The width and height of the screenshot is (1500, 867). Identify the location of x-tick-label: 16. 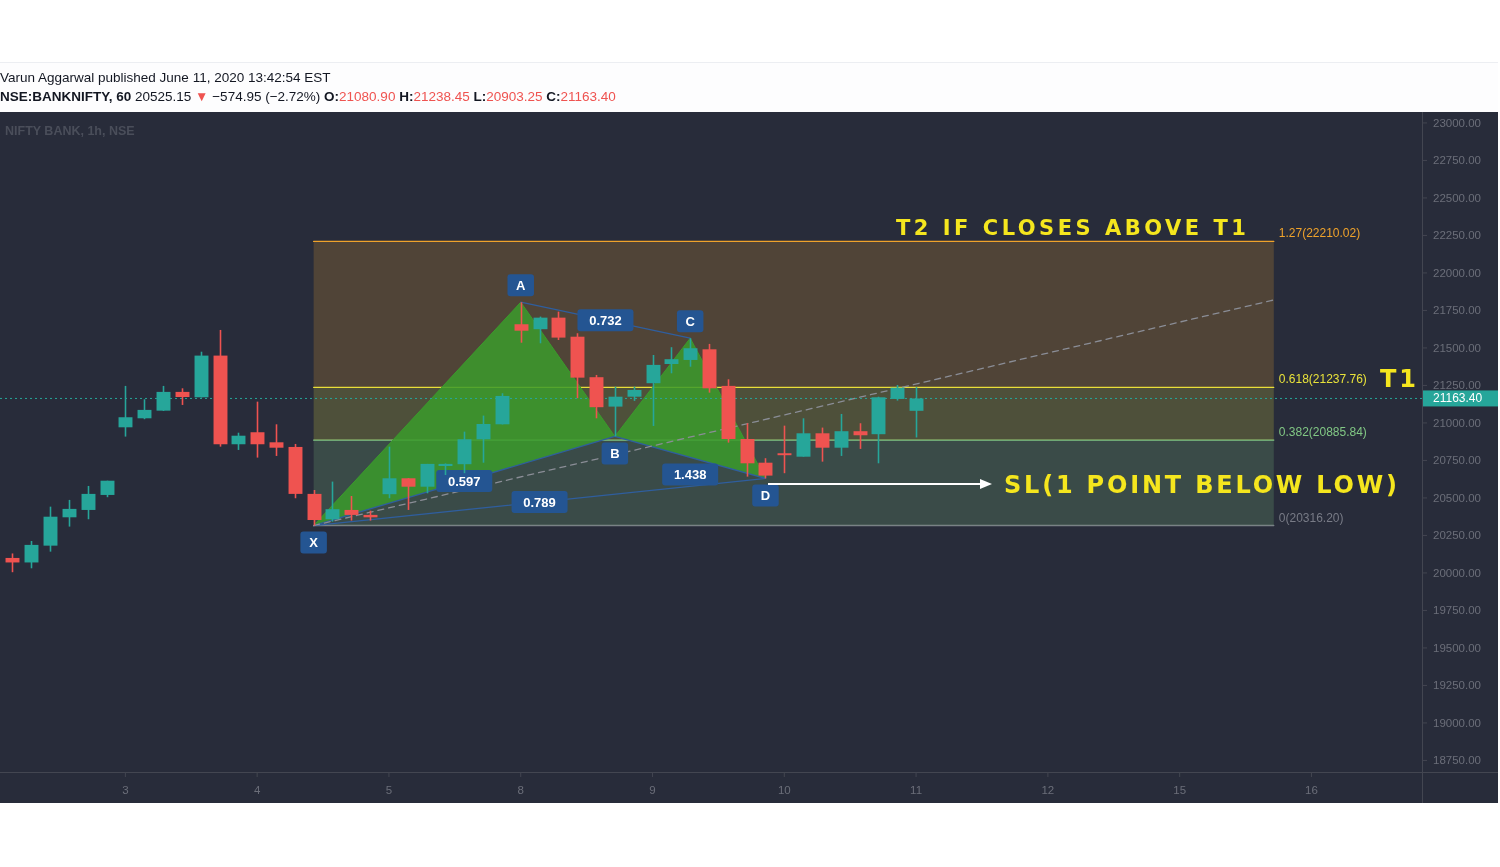
(1311, 790).